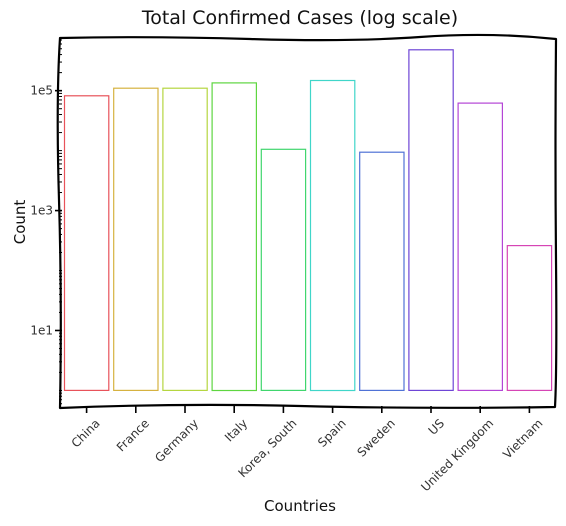 The image size is (566, 526). Describe the element at coordinates (332, 235) in the screenshot. I see `bar-spain` at that location.